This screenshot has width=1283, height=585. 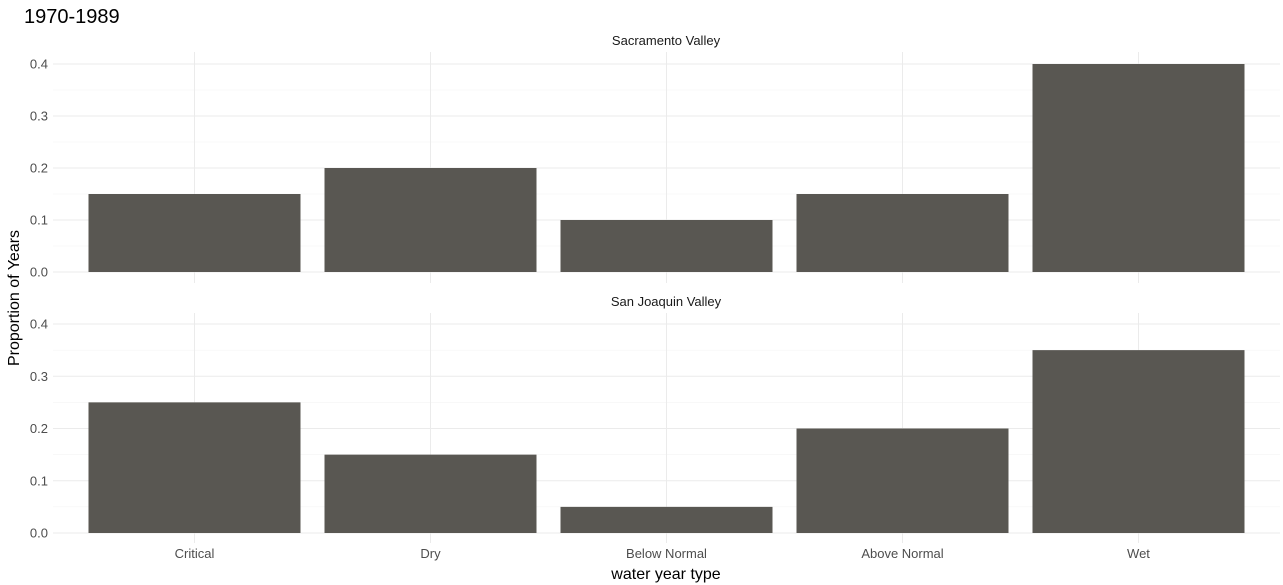 What do you see at coordinates (72, 17) in the screenshot?
I see `chart-title: 1970-1989` at bounding box center [72, 17].